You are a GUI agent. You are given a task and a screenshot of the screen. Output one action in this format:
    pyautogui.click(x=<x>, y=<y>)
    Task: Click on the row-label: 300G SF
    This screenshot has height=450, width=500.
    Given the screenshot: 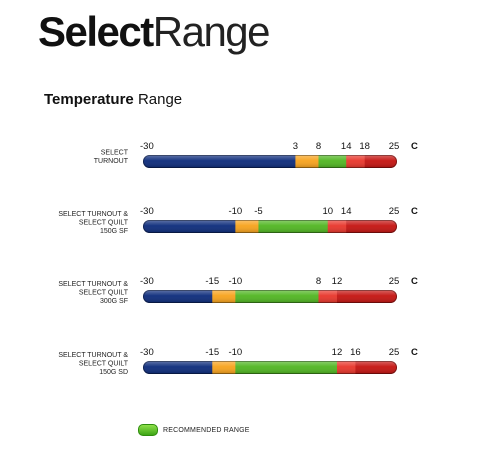 What is the action you would take?
    pyautogui.click(x=114, y=301)
    